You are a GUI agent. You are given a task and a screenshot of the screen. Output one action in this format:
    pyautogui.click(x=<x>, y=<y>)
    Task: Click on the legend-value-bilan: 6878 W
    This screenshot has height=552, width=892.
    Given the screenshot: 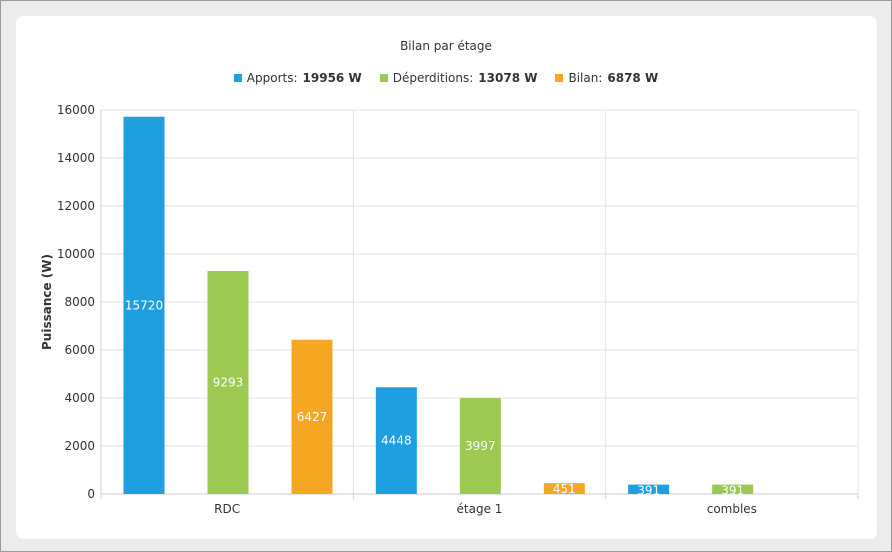 What is the action you would take?
    pyautogui.click(x=633, y=78)
    